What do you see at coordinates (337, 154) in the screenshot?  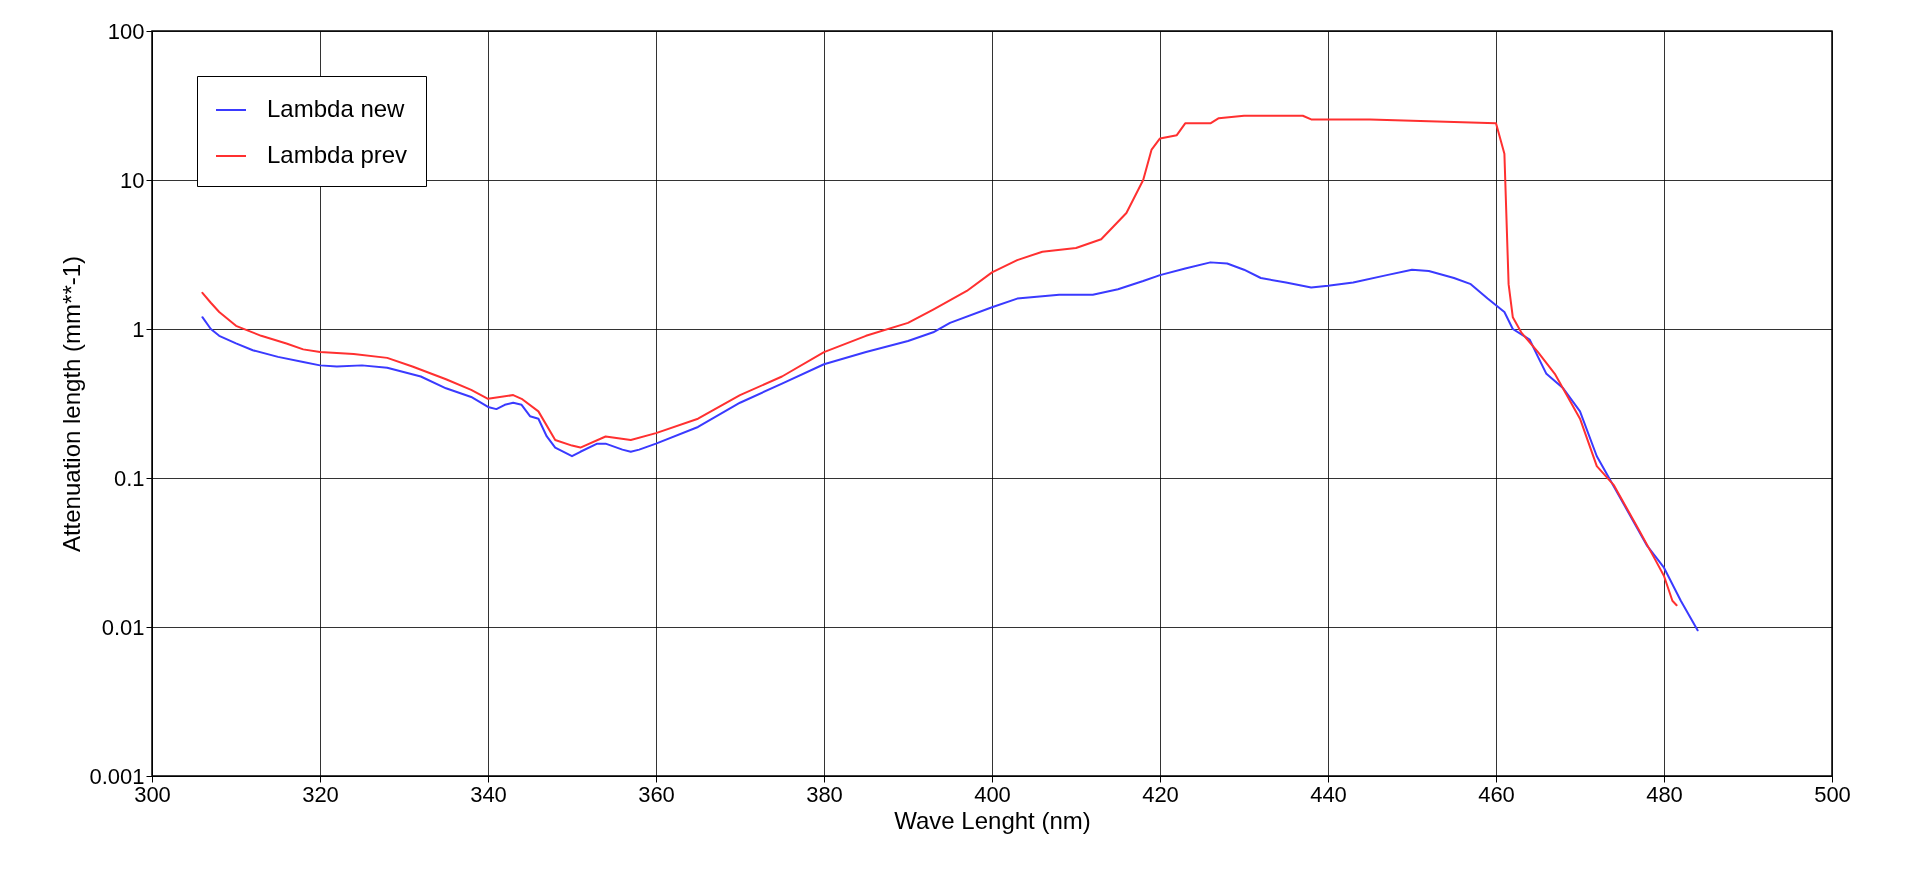 I see `legend-label: Lambda prev` at bounding box center [337, 154].